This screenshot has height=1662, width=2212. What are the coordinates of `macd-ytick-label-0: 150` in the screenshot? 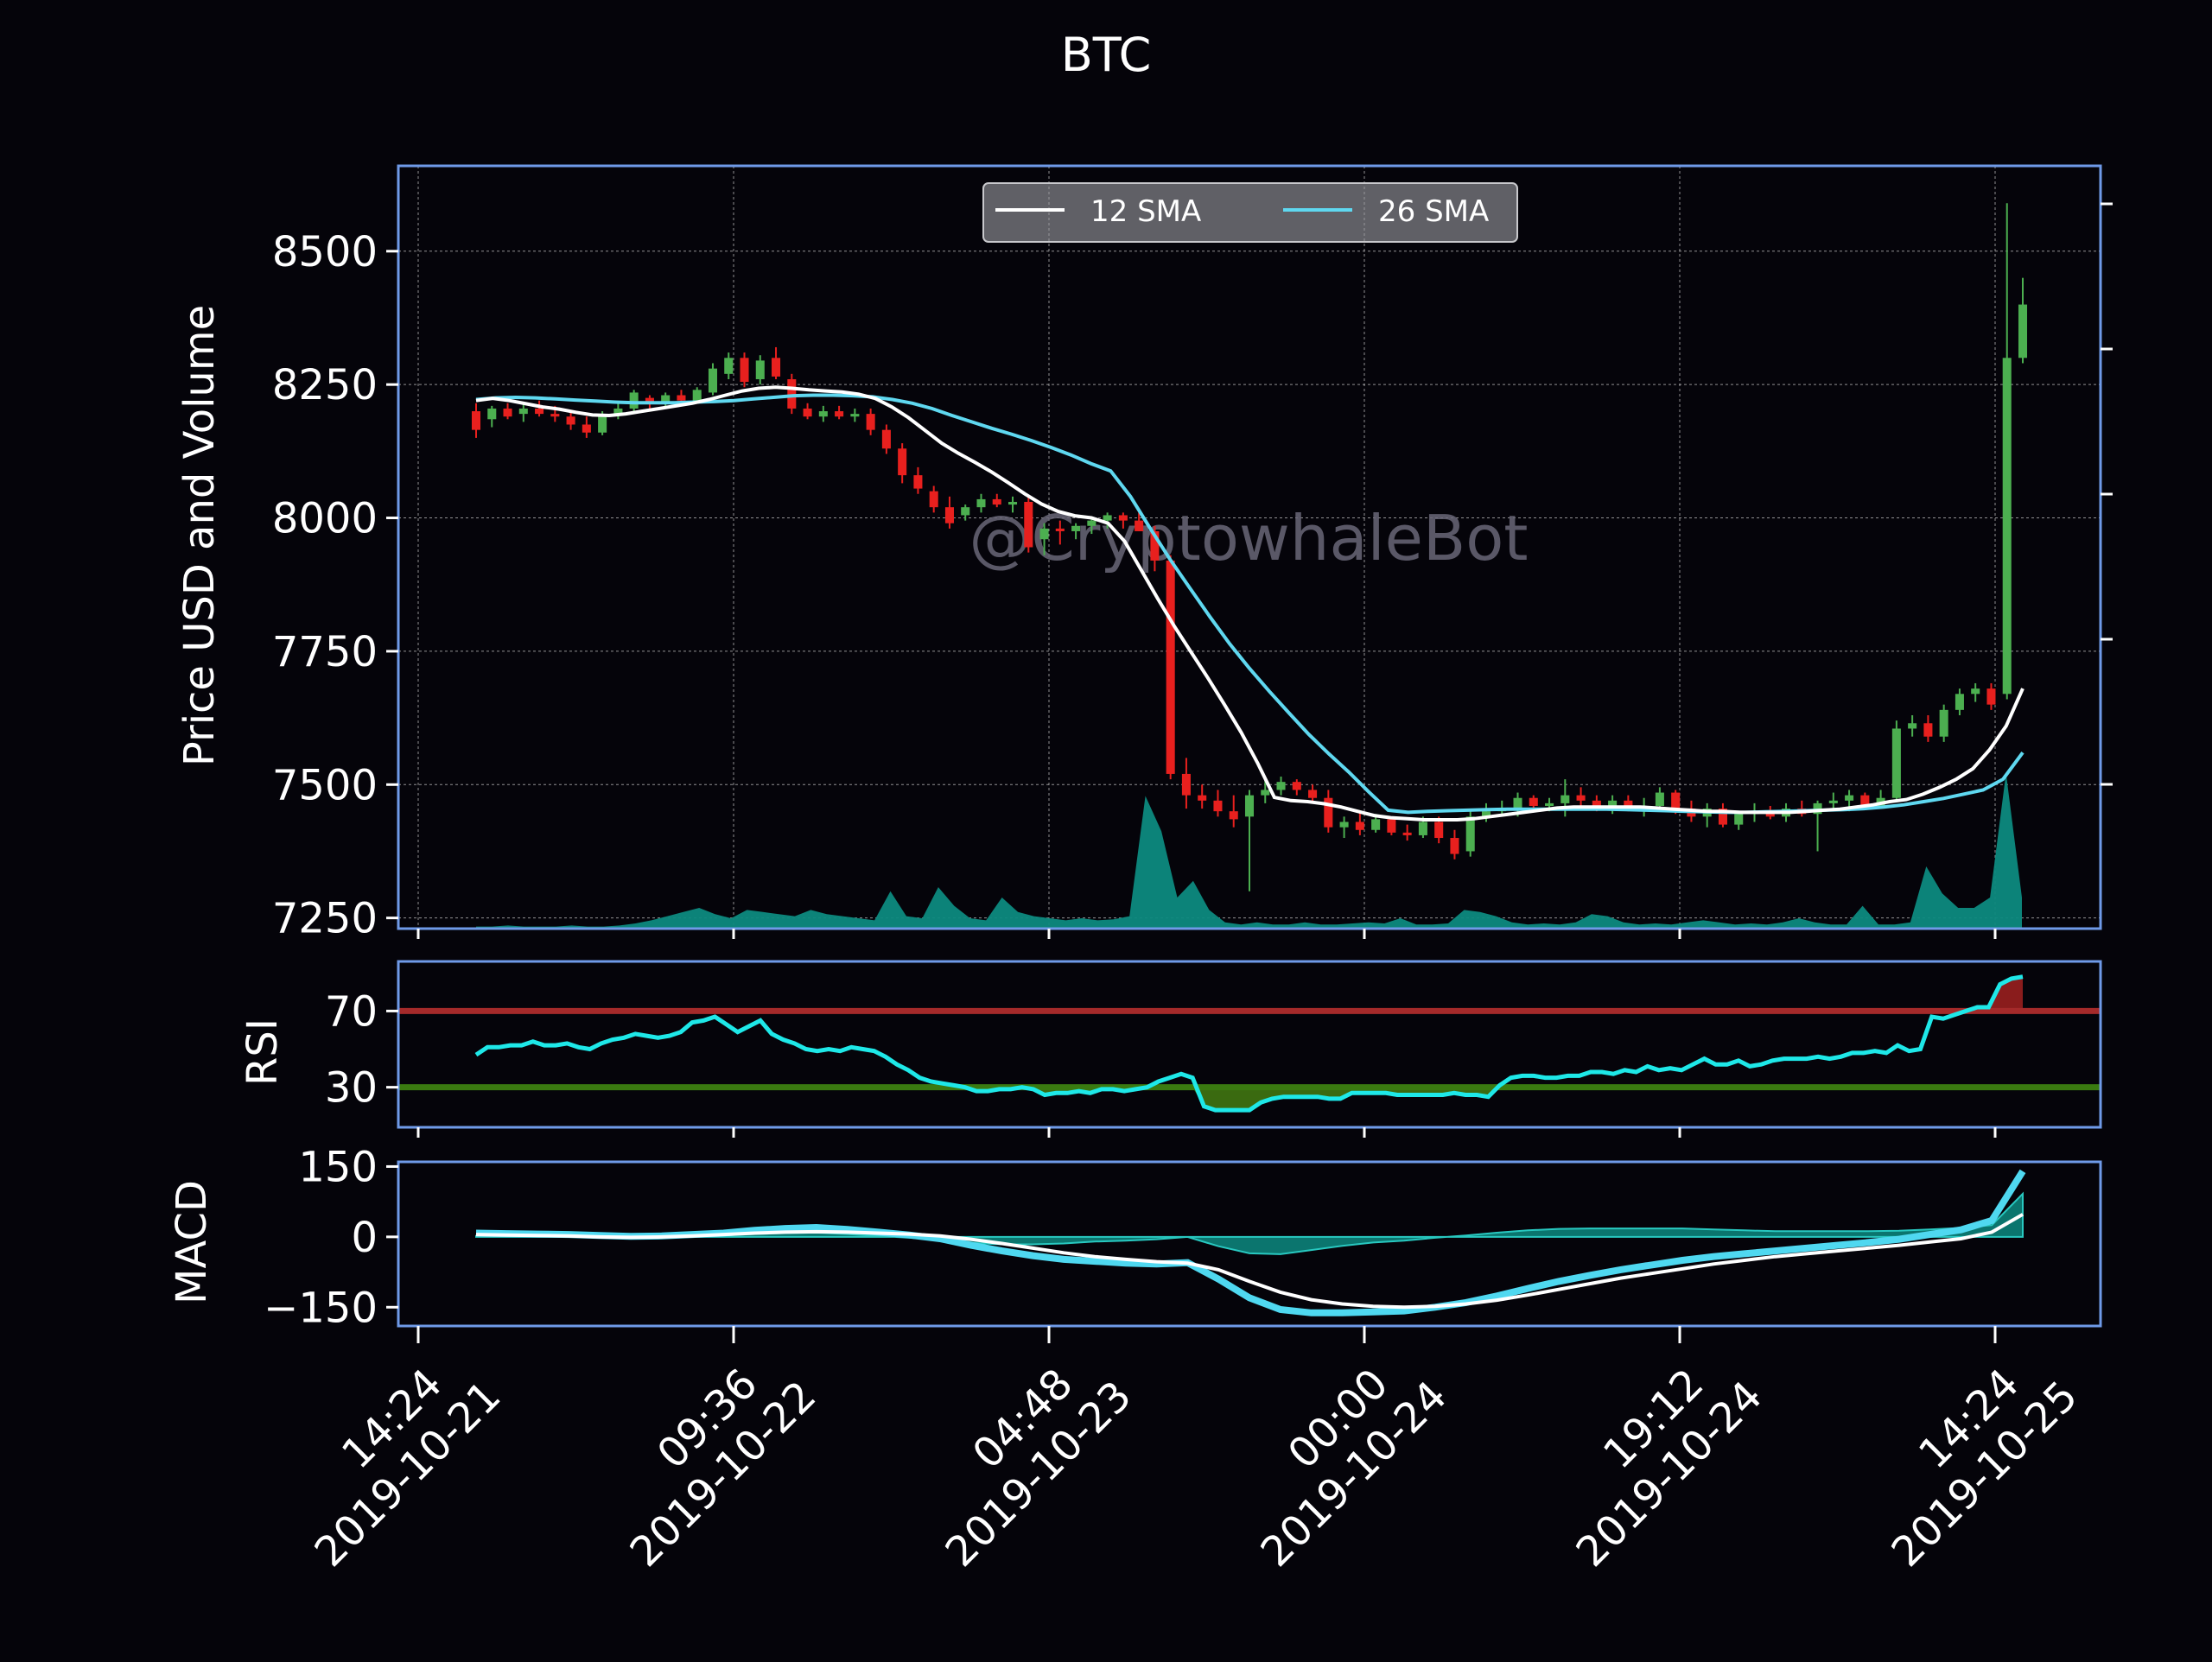 It's located at (338, 1167).